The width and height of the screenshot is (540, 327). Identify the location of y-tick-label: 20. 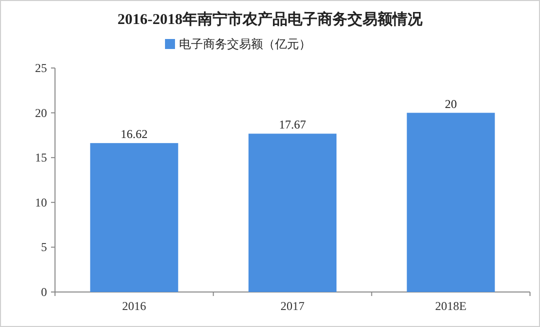
(41, 113).